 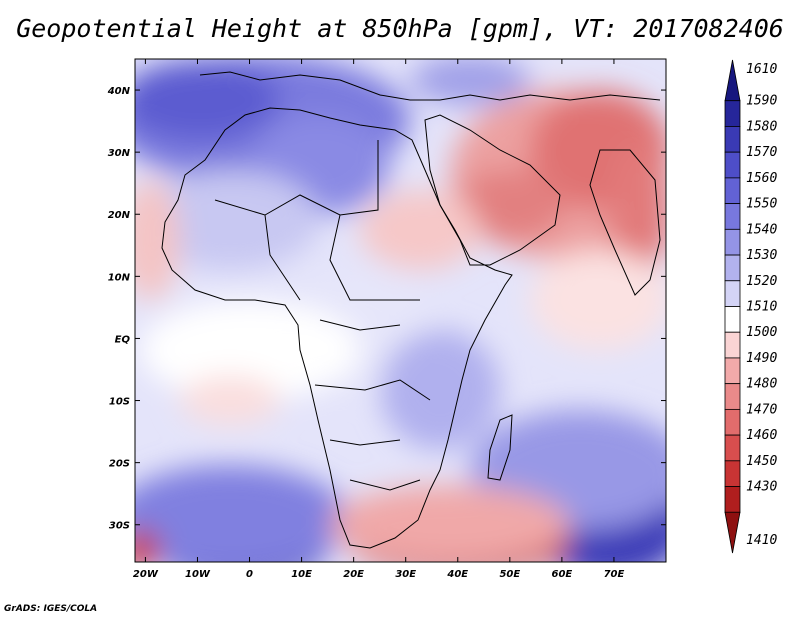 What do you see at coordinates (123, 339) in the screenshot?
I see `lat-tick-label: EQ` at bounding box center [123, 339].